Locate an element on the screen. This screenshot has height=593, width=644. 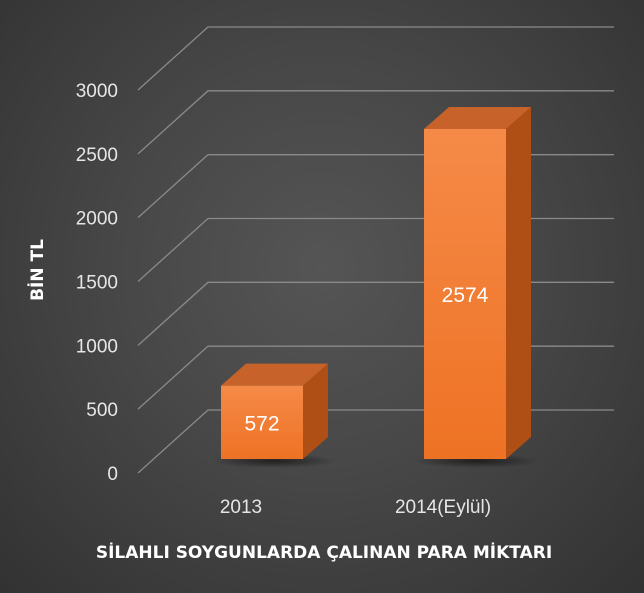
y-tick-label-2500: 2500 is located at coordinates (97, 155).